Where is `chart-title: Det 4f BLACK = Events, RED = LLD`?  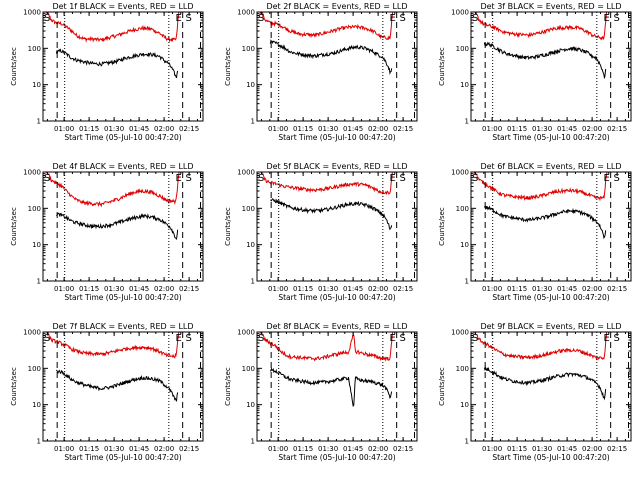
chart-title: Det 4f BLACK = Events, RED = LLD is located at coordinates (122, 166).